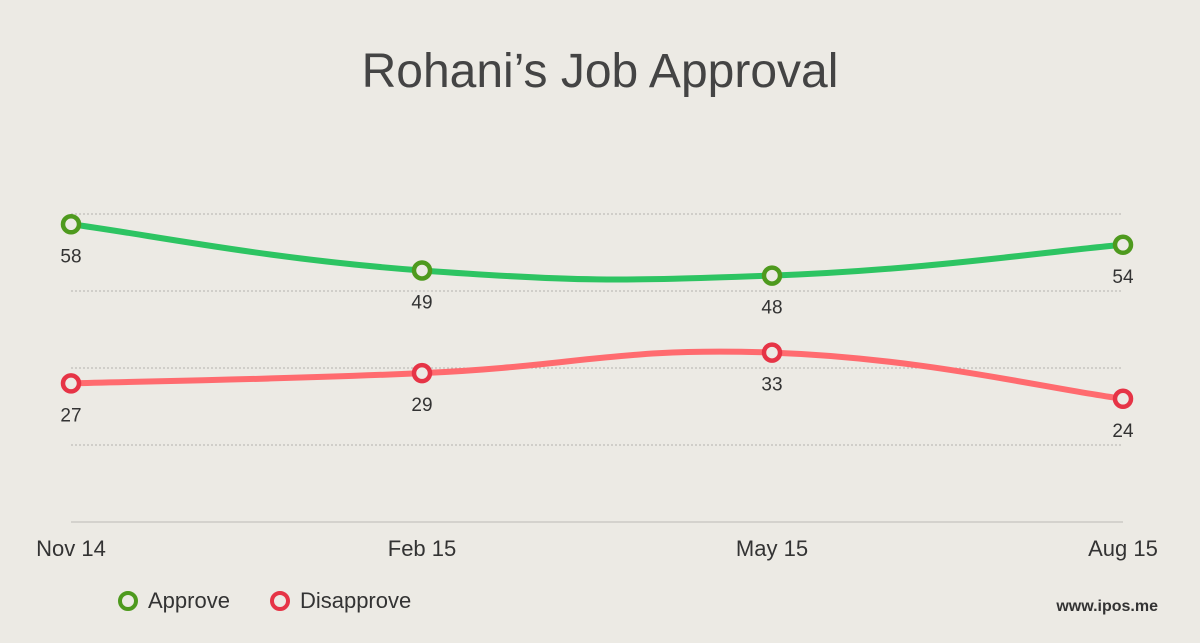  What do you see at coordinates (1123, 277) in the screenshot?
I see `data-label-approve: 54` at bounding box center [1123, 277].